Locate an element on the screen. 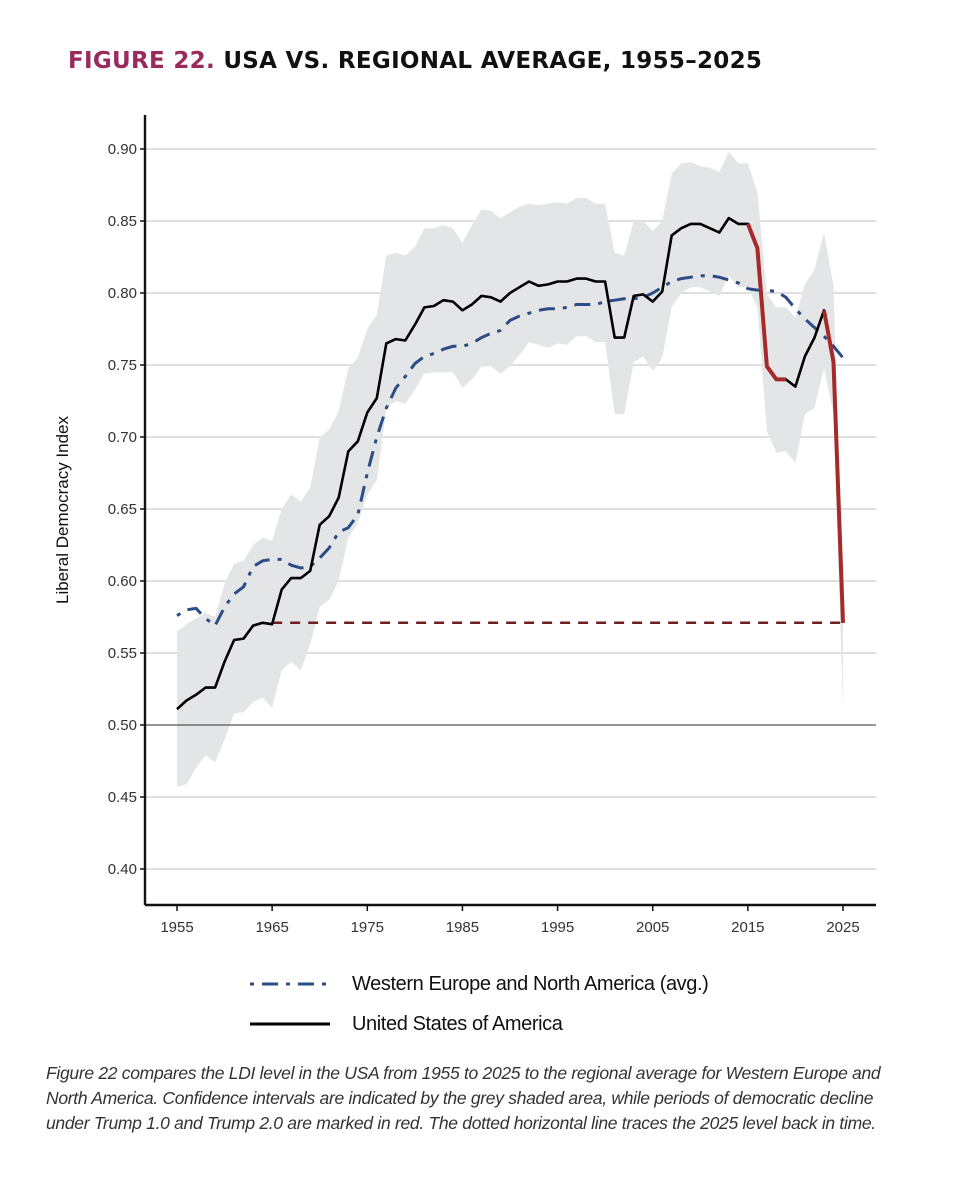  y-tick-label: 0.75 is located at coordinates (122, 365).